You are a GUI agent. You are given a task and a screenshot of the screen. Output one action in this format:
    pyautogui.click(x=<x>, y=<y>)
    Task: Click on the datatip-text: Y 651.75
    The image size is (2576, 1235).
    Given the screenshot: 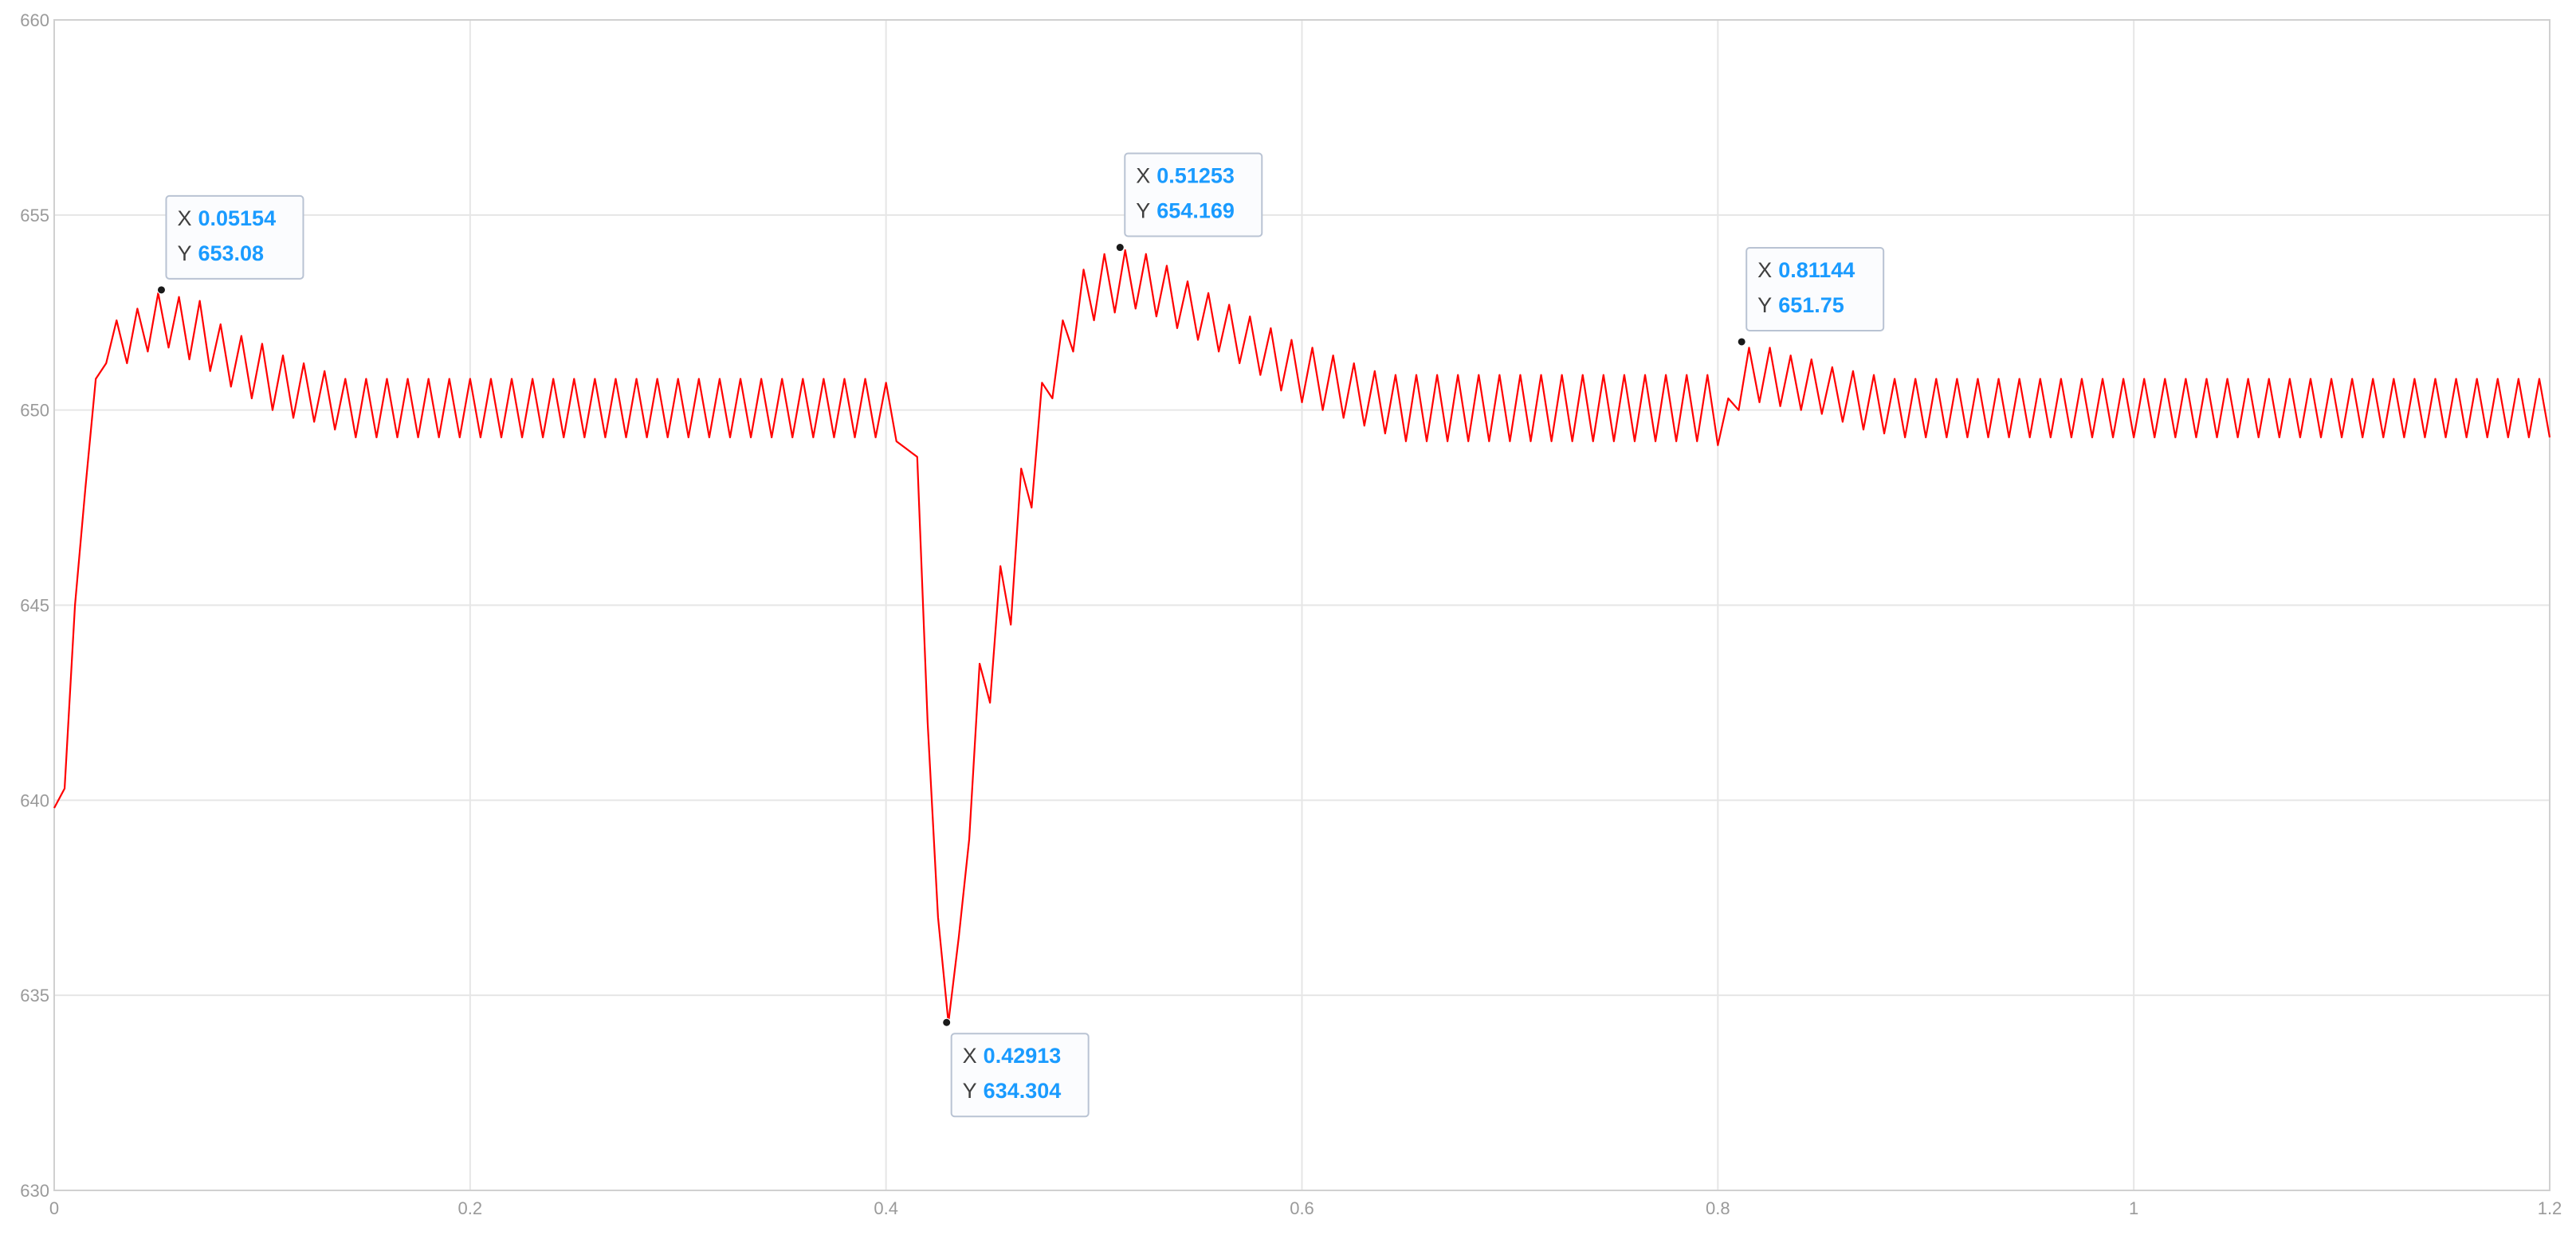 What is the action you would take?
    pyautogui.click(x=1800, y=305)
    